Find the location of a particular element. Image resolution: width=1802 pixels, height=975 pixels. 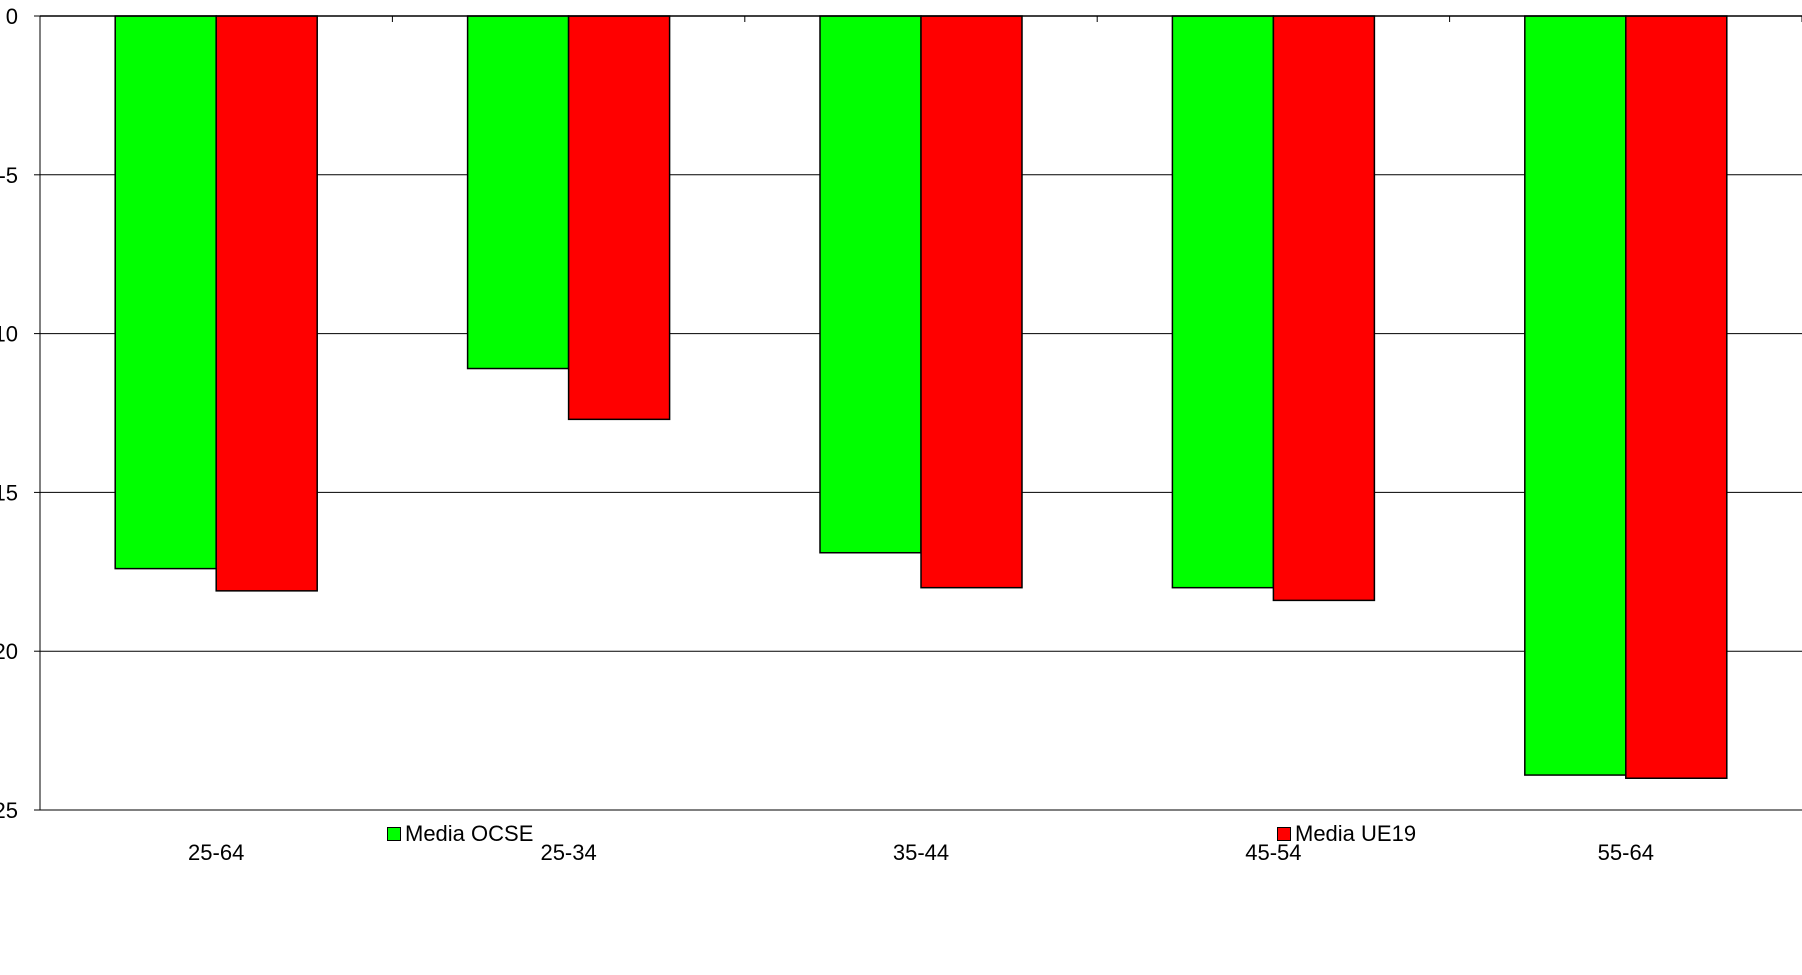

y-tick-label: -10 is located at coordinates (9, 334).